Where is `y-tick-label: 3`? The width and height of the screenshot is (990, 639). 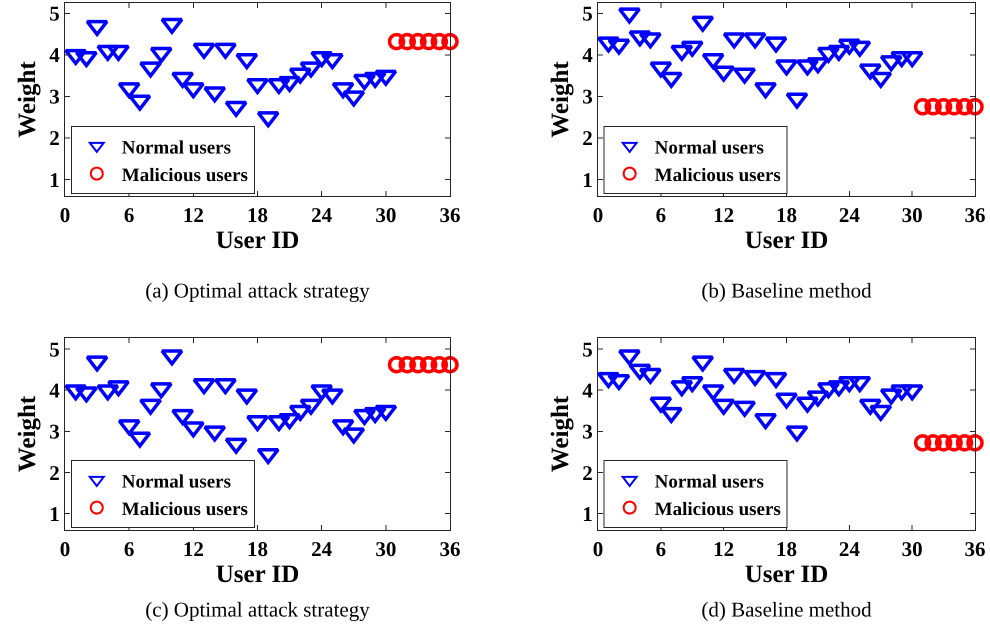
y-tick-label: 3 is located at coordinates (587, 432).